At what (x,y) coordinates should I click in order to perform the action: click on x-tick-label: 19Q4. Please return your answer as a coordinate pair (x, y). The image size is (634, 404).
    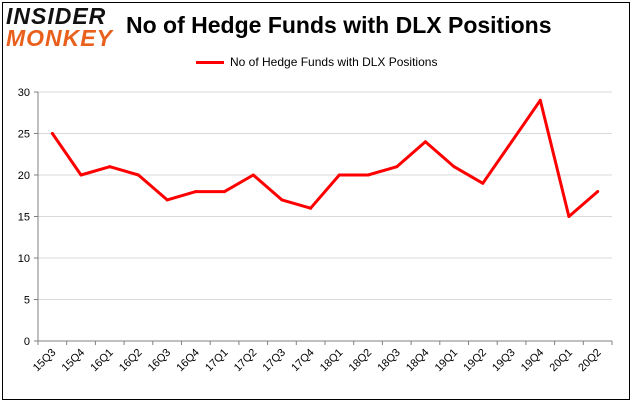
    Looking at the image, I should click on (533, 361).